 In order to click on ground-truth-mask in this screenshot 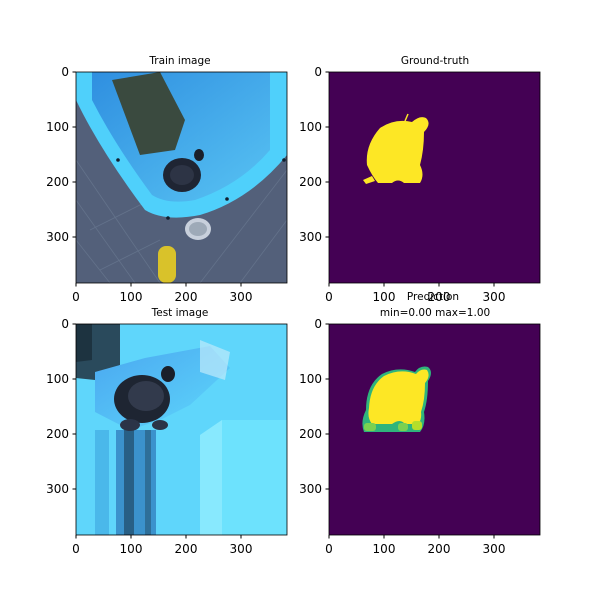, I will do `click(434, 177)`.